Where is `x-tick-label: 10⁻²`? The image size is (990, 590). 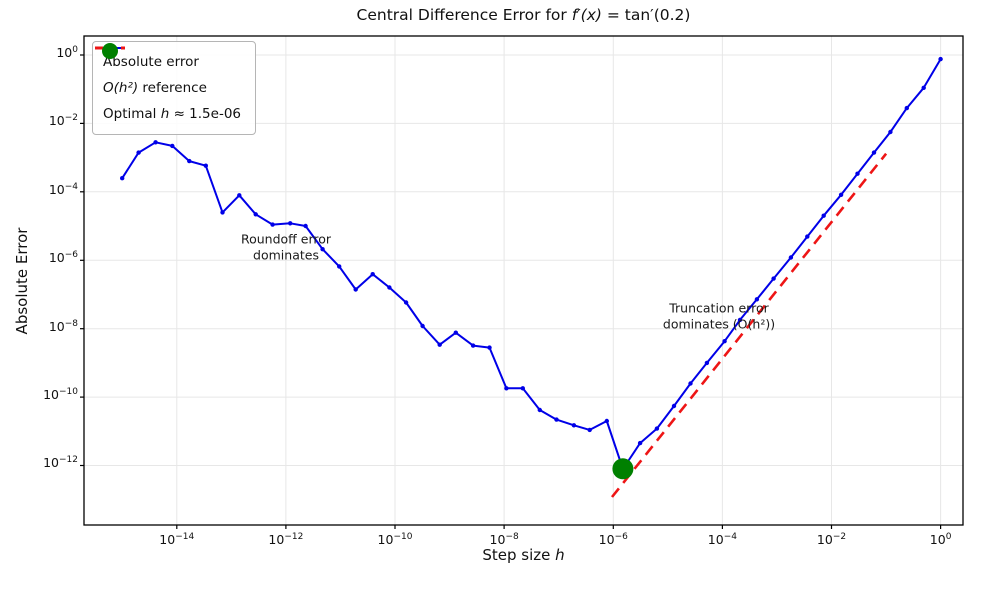
x-tick-label: 10⁻² is located at coordinates (831, 539).